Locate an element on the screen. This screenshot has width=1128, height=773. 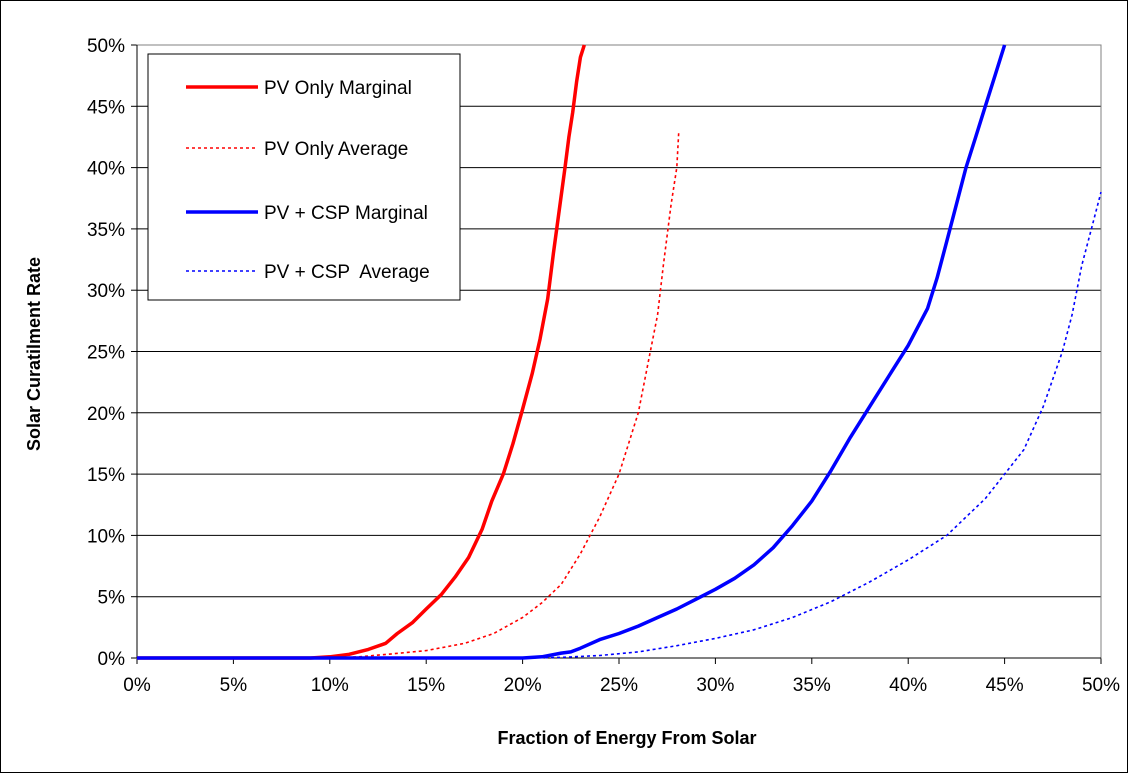
y-axis-title: Solar Curatilment Rate is located at coordinates (34, 354).